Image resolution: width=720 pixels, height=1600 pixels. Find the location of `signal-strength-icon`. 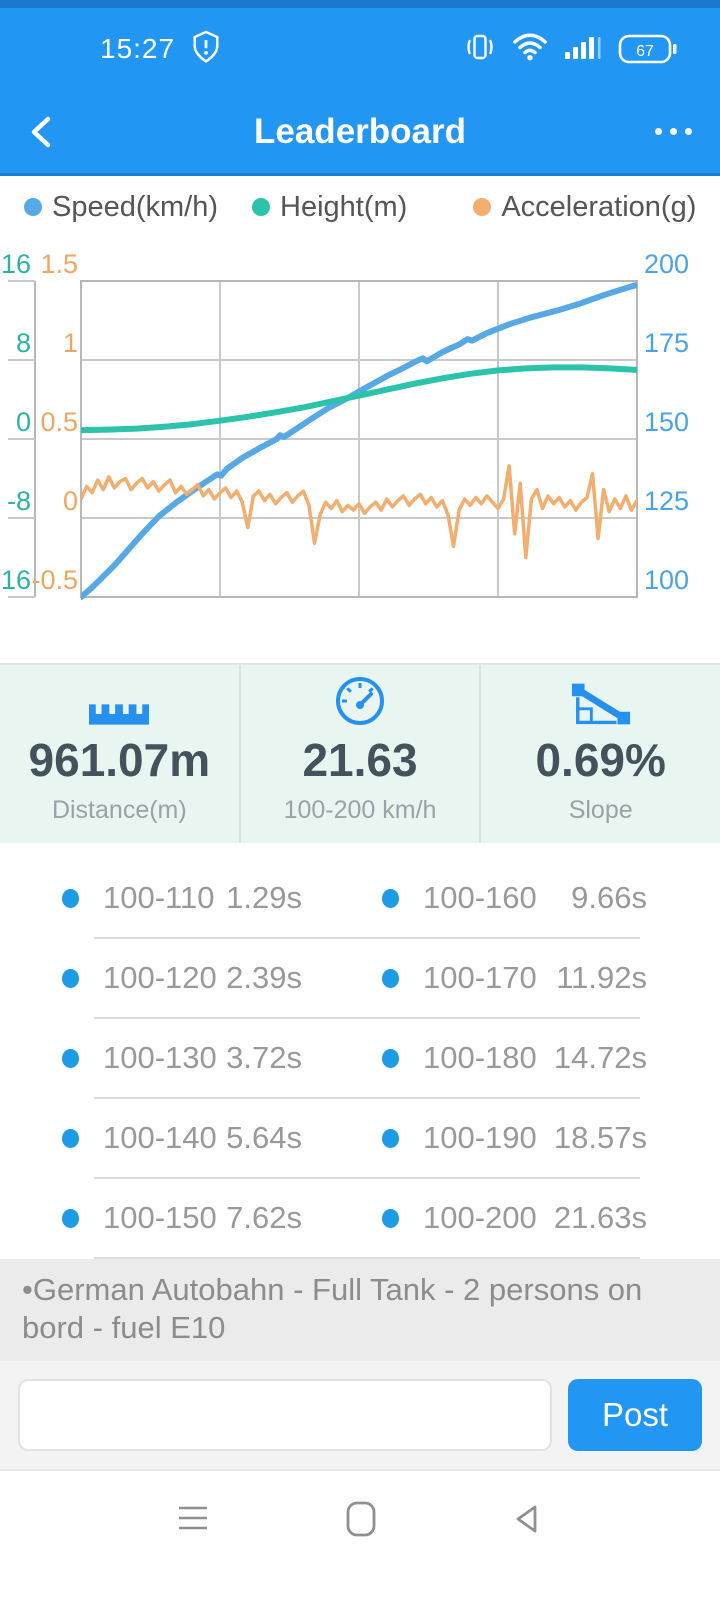

signal-strength-icon is located at coordinates (583, 49).